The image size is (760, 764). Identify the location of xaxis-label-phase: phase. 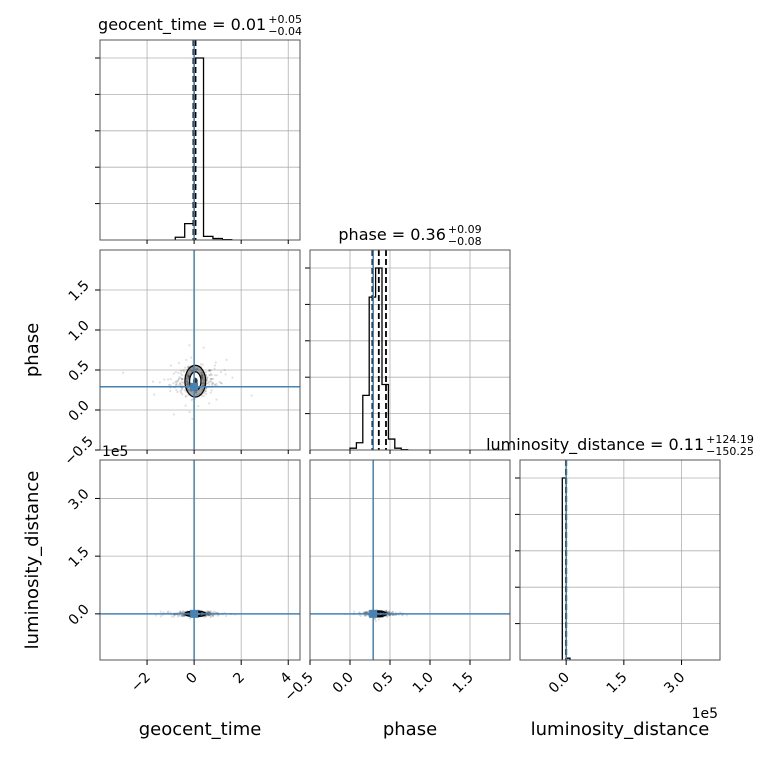
(410, 729).